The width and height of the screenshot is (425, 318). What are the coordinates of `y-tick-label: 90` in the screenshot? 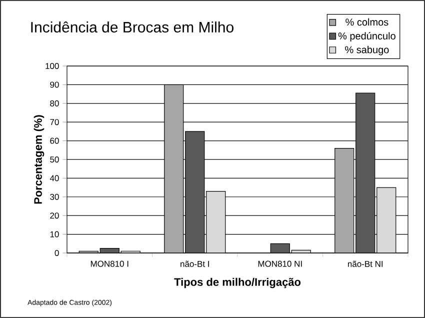 It's located at (54, 85).